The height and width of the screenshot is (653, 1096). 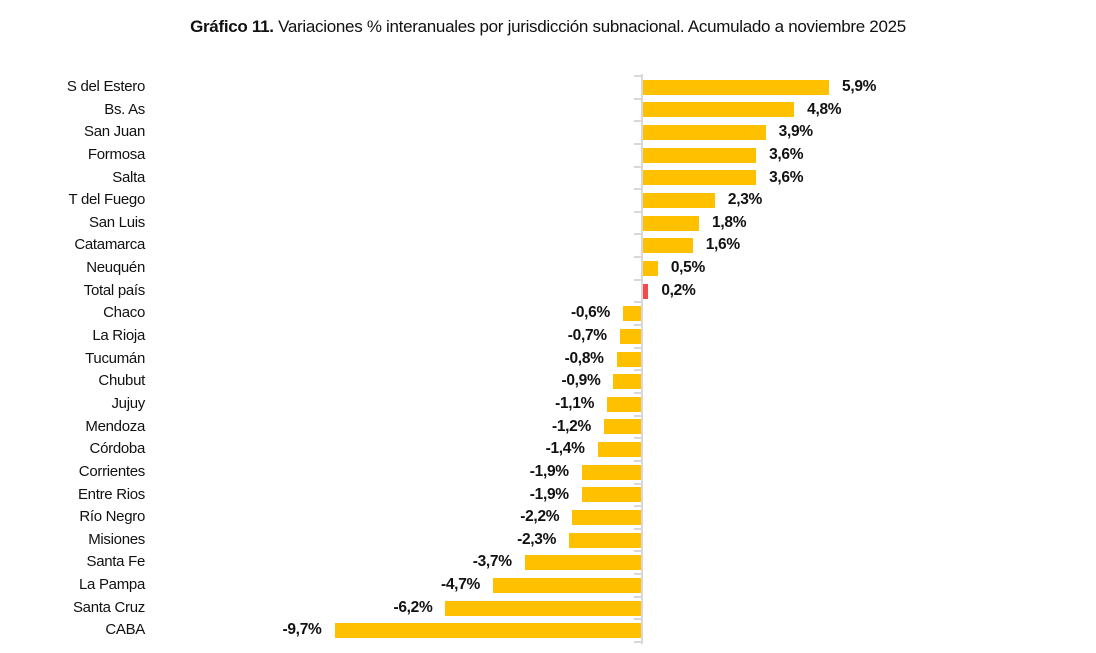 What do you see at coordinates (537, 539) in the screenshot?
I see `value-label: -2,3%` at bounding box center [537, 539].